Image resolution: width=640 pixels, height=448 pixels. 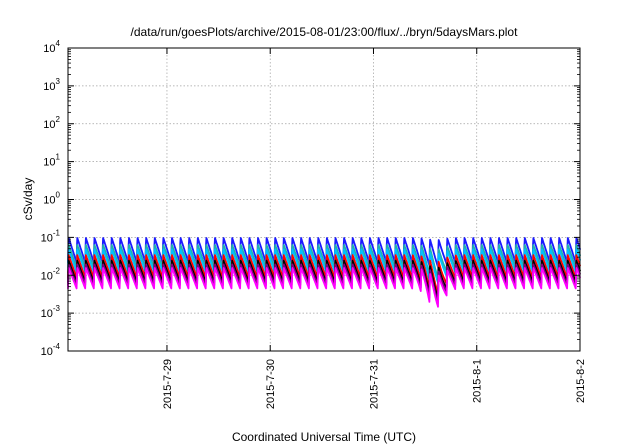 What do you see at coordinates (51, 350) in the screenshot?
I see `y-tick-label: 10⁻⁴` at bounding box center [51, 350].